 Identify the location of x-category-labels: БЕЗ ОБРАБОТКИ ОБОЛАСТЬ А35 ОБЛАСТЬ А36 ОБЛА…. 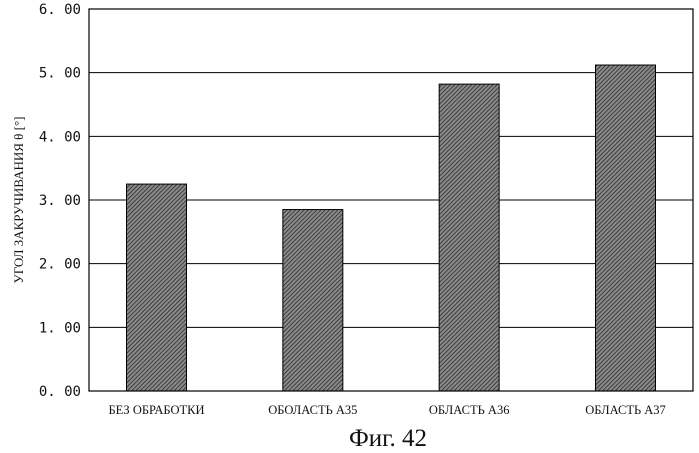
(386, 410).